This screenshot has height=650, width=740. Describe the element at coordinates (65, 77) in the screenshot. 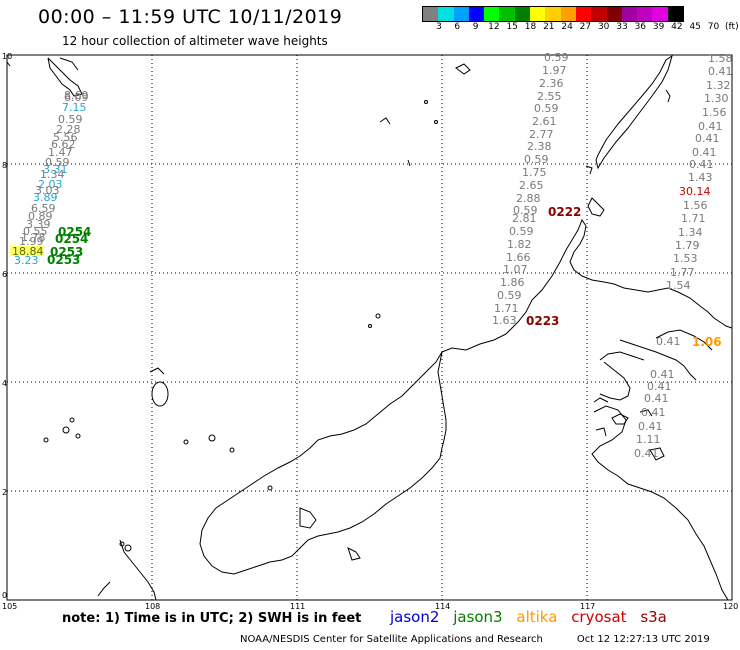

I see `malay-peninsula` at that location.